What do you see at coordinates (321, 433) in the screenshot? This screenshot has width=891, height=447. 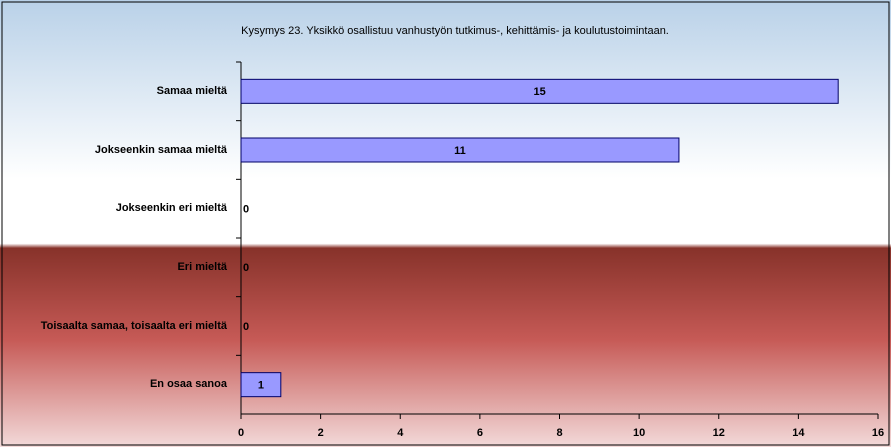 I see `x-tick-label: 2` at bounding box center [321, 433].